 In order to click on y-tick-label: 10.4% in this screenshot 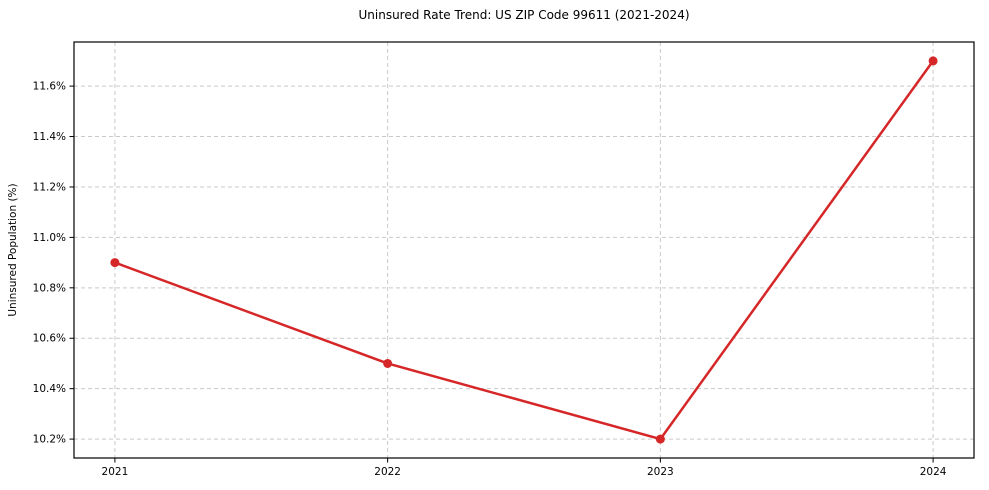, I will do `click(49, 389)`.